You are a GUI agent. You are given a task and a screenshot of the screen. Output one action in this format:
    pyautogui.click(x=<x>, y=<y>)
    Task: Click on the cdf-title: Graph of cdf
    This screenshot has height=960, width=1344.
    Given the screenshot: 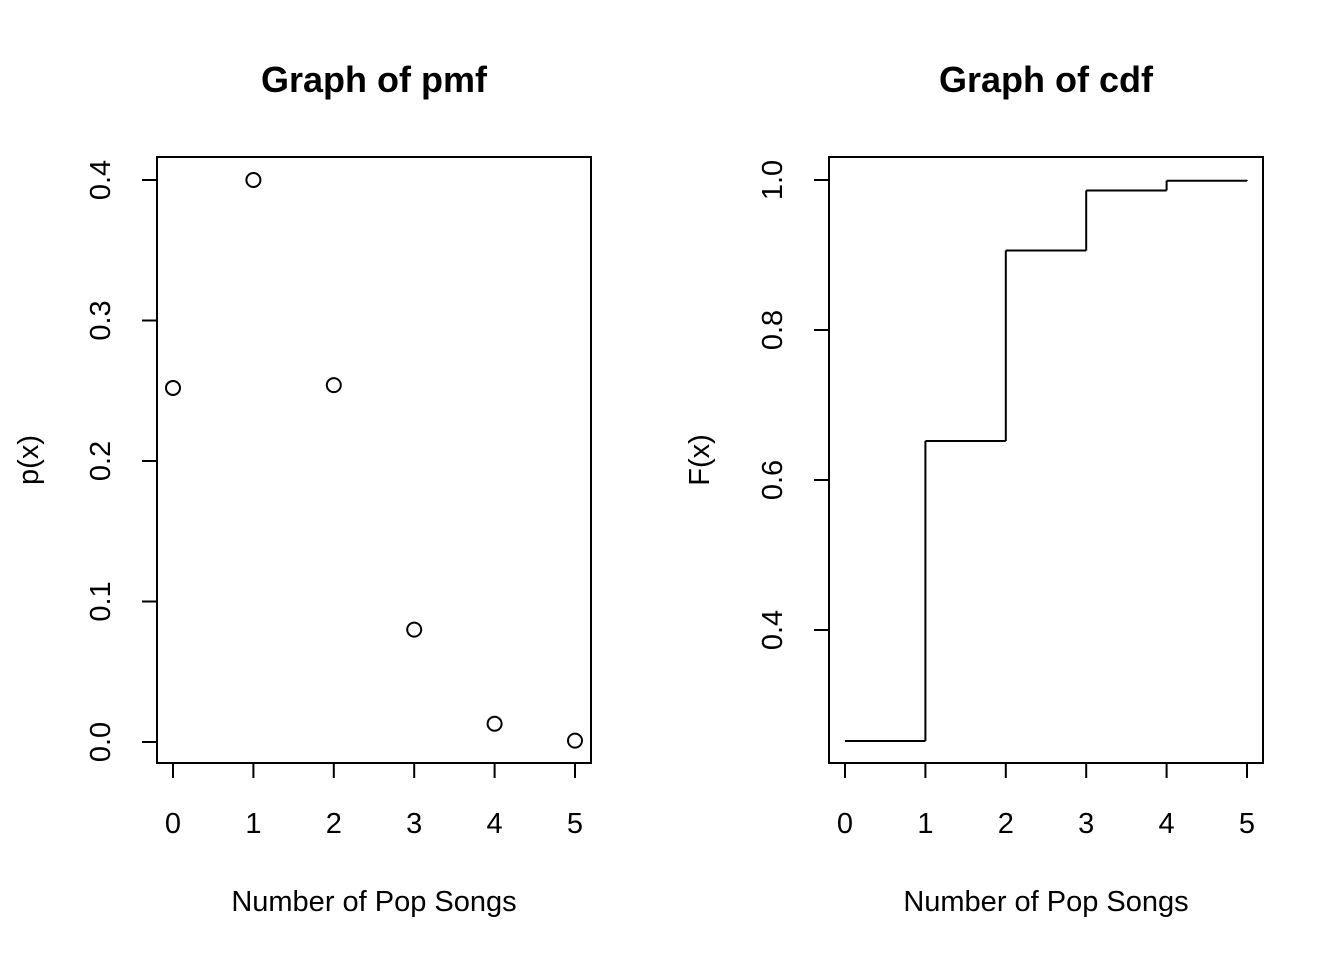 What is the action you would take?
    pyautogui.click(x=1046, y=79)
    